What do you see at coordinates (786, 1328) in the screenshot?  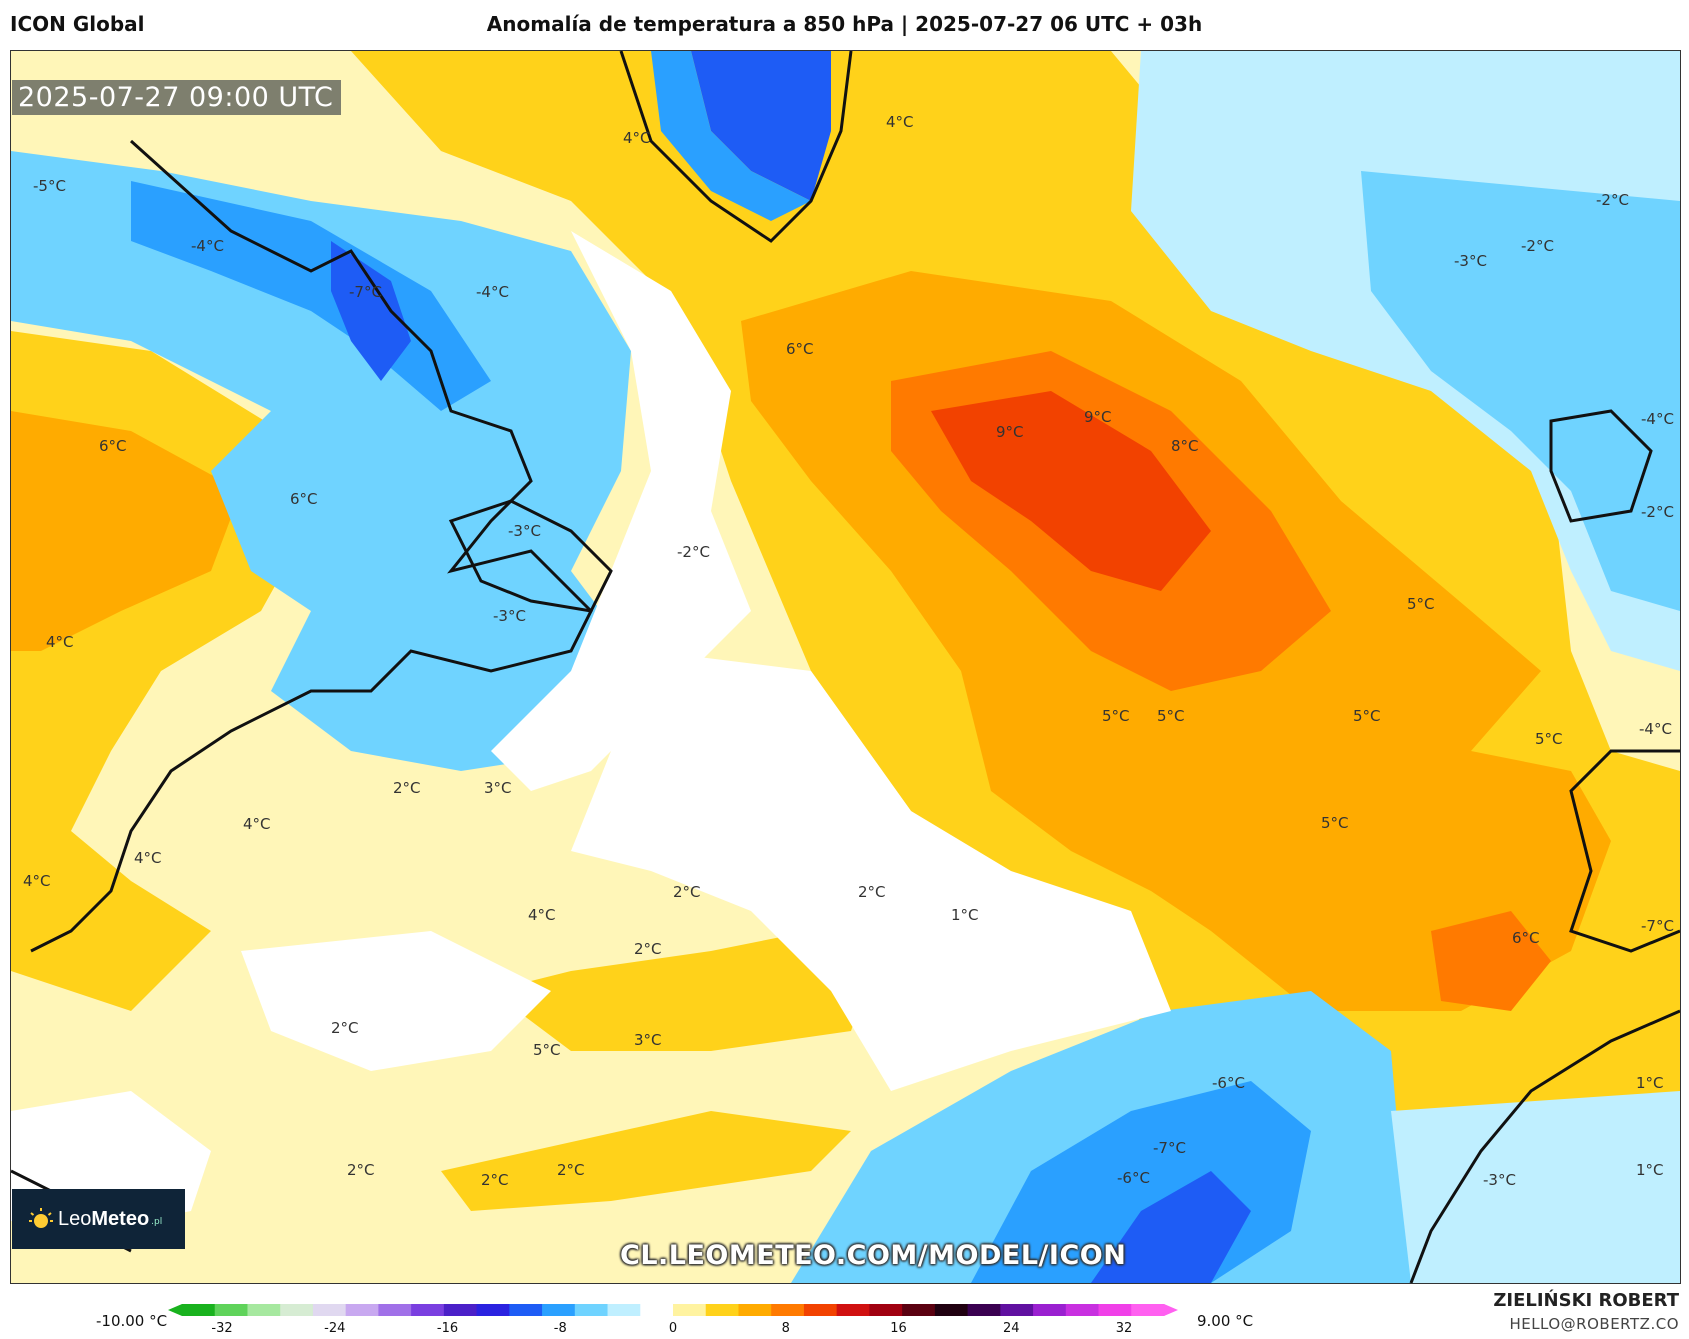 I see `colorbar-tick-label: 8` at bounding box center [786, 1328].